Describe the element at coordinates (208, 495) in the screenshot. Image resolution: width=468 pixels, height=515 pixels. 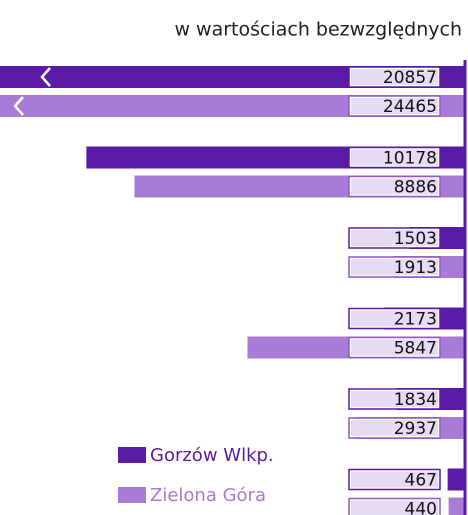
I see `legend-label: Zielona Góra` at that location.